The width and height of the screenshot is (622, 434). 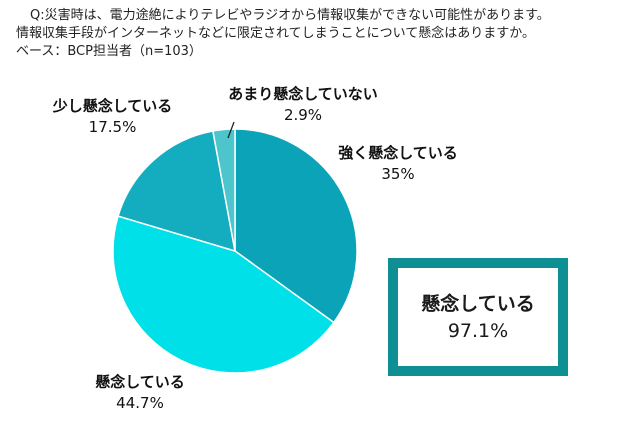 I want to click on slice-label-concerned-value: 44.7%, so click(x=140, y=403).